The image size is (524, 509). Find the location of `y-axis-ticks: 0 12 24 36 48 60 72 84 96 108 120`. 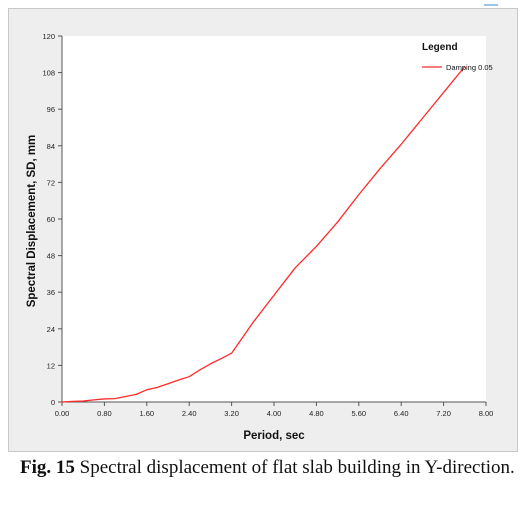

y-axis-ticks: 0 12 24 36 48 60 72 84 96 108 120 is located at coordinates (52, 219).